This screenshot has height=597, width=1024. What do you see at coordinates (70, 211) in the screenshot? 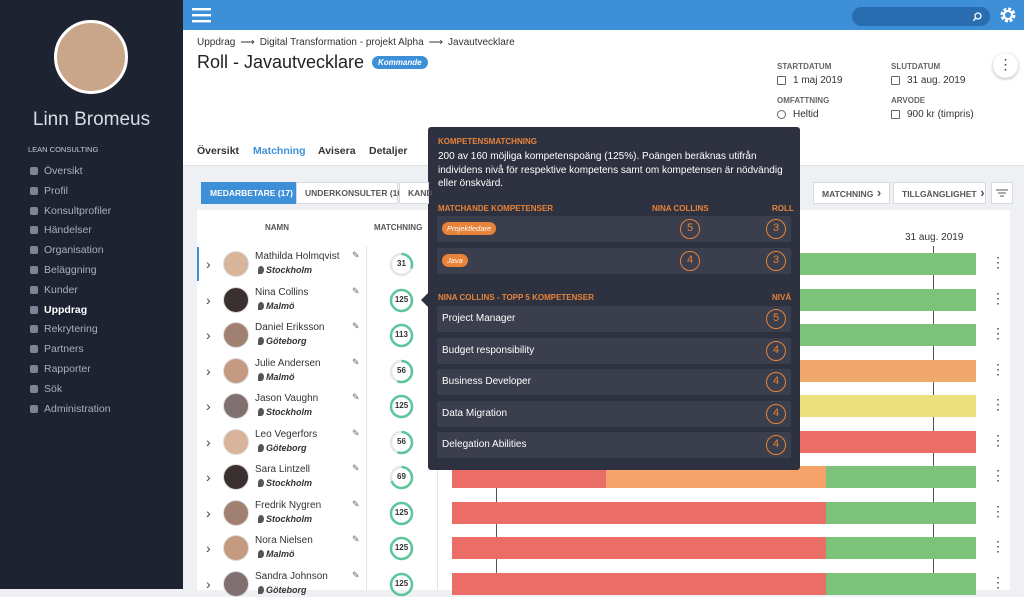
I see `menu-item: Konsultprofiler` at bounding box center [70, 211].